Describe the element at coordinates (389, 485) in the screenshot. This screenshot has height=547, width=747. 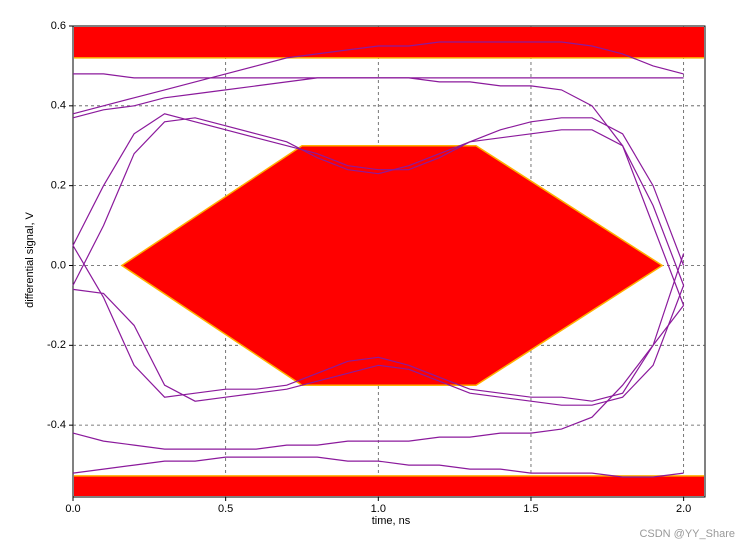
I see `mask-bottom` at that location.